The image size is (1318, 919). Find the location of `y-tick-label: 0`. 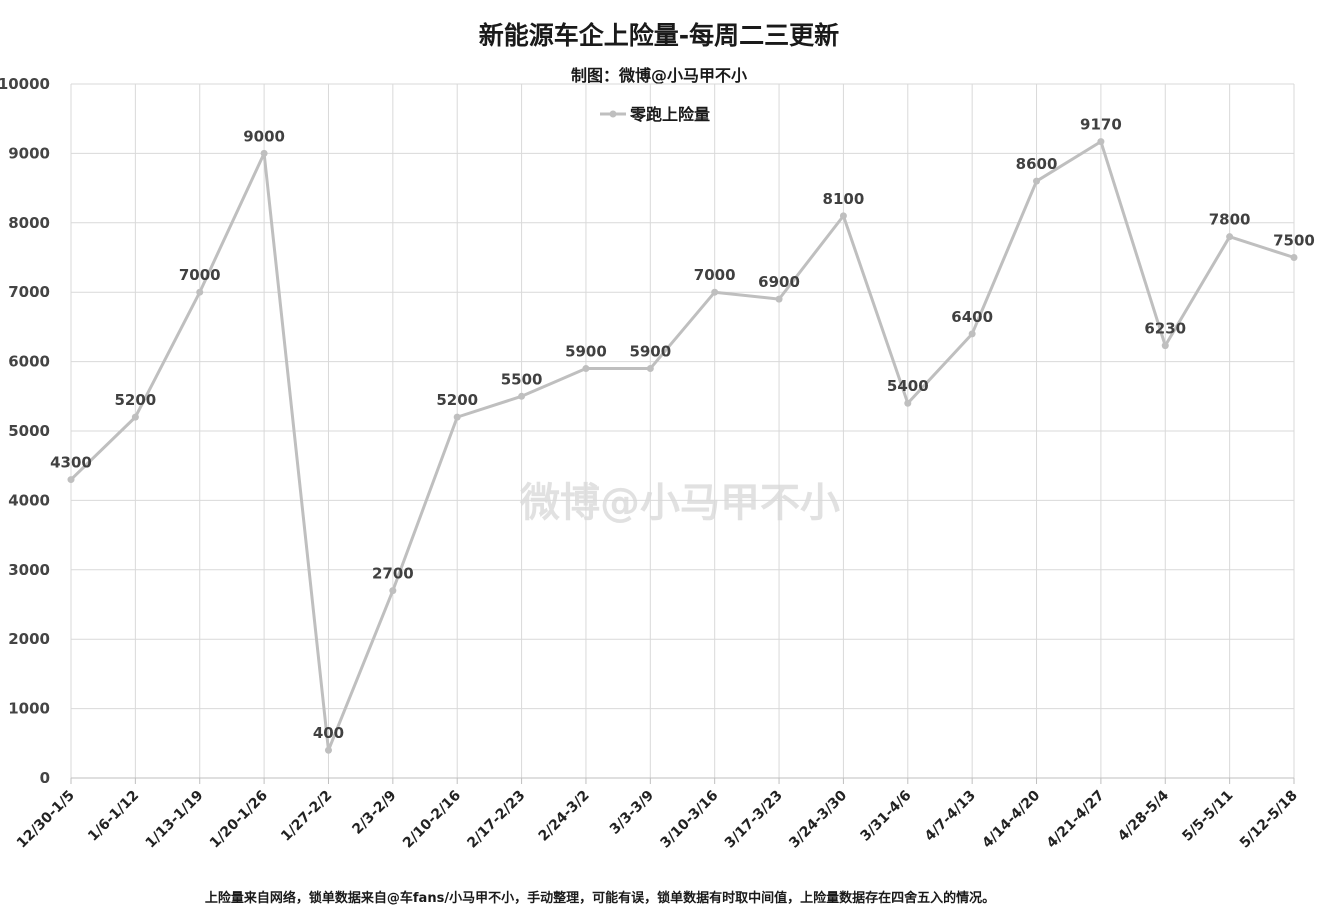

y-tick-label: 0 is located at coordinates (45, 778).